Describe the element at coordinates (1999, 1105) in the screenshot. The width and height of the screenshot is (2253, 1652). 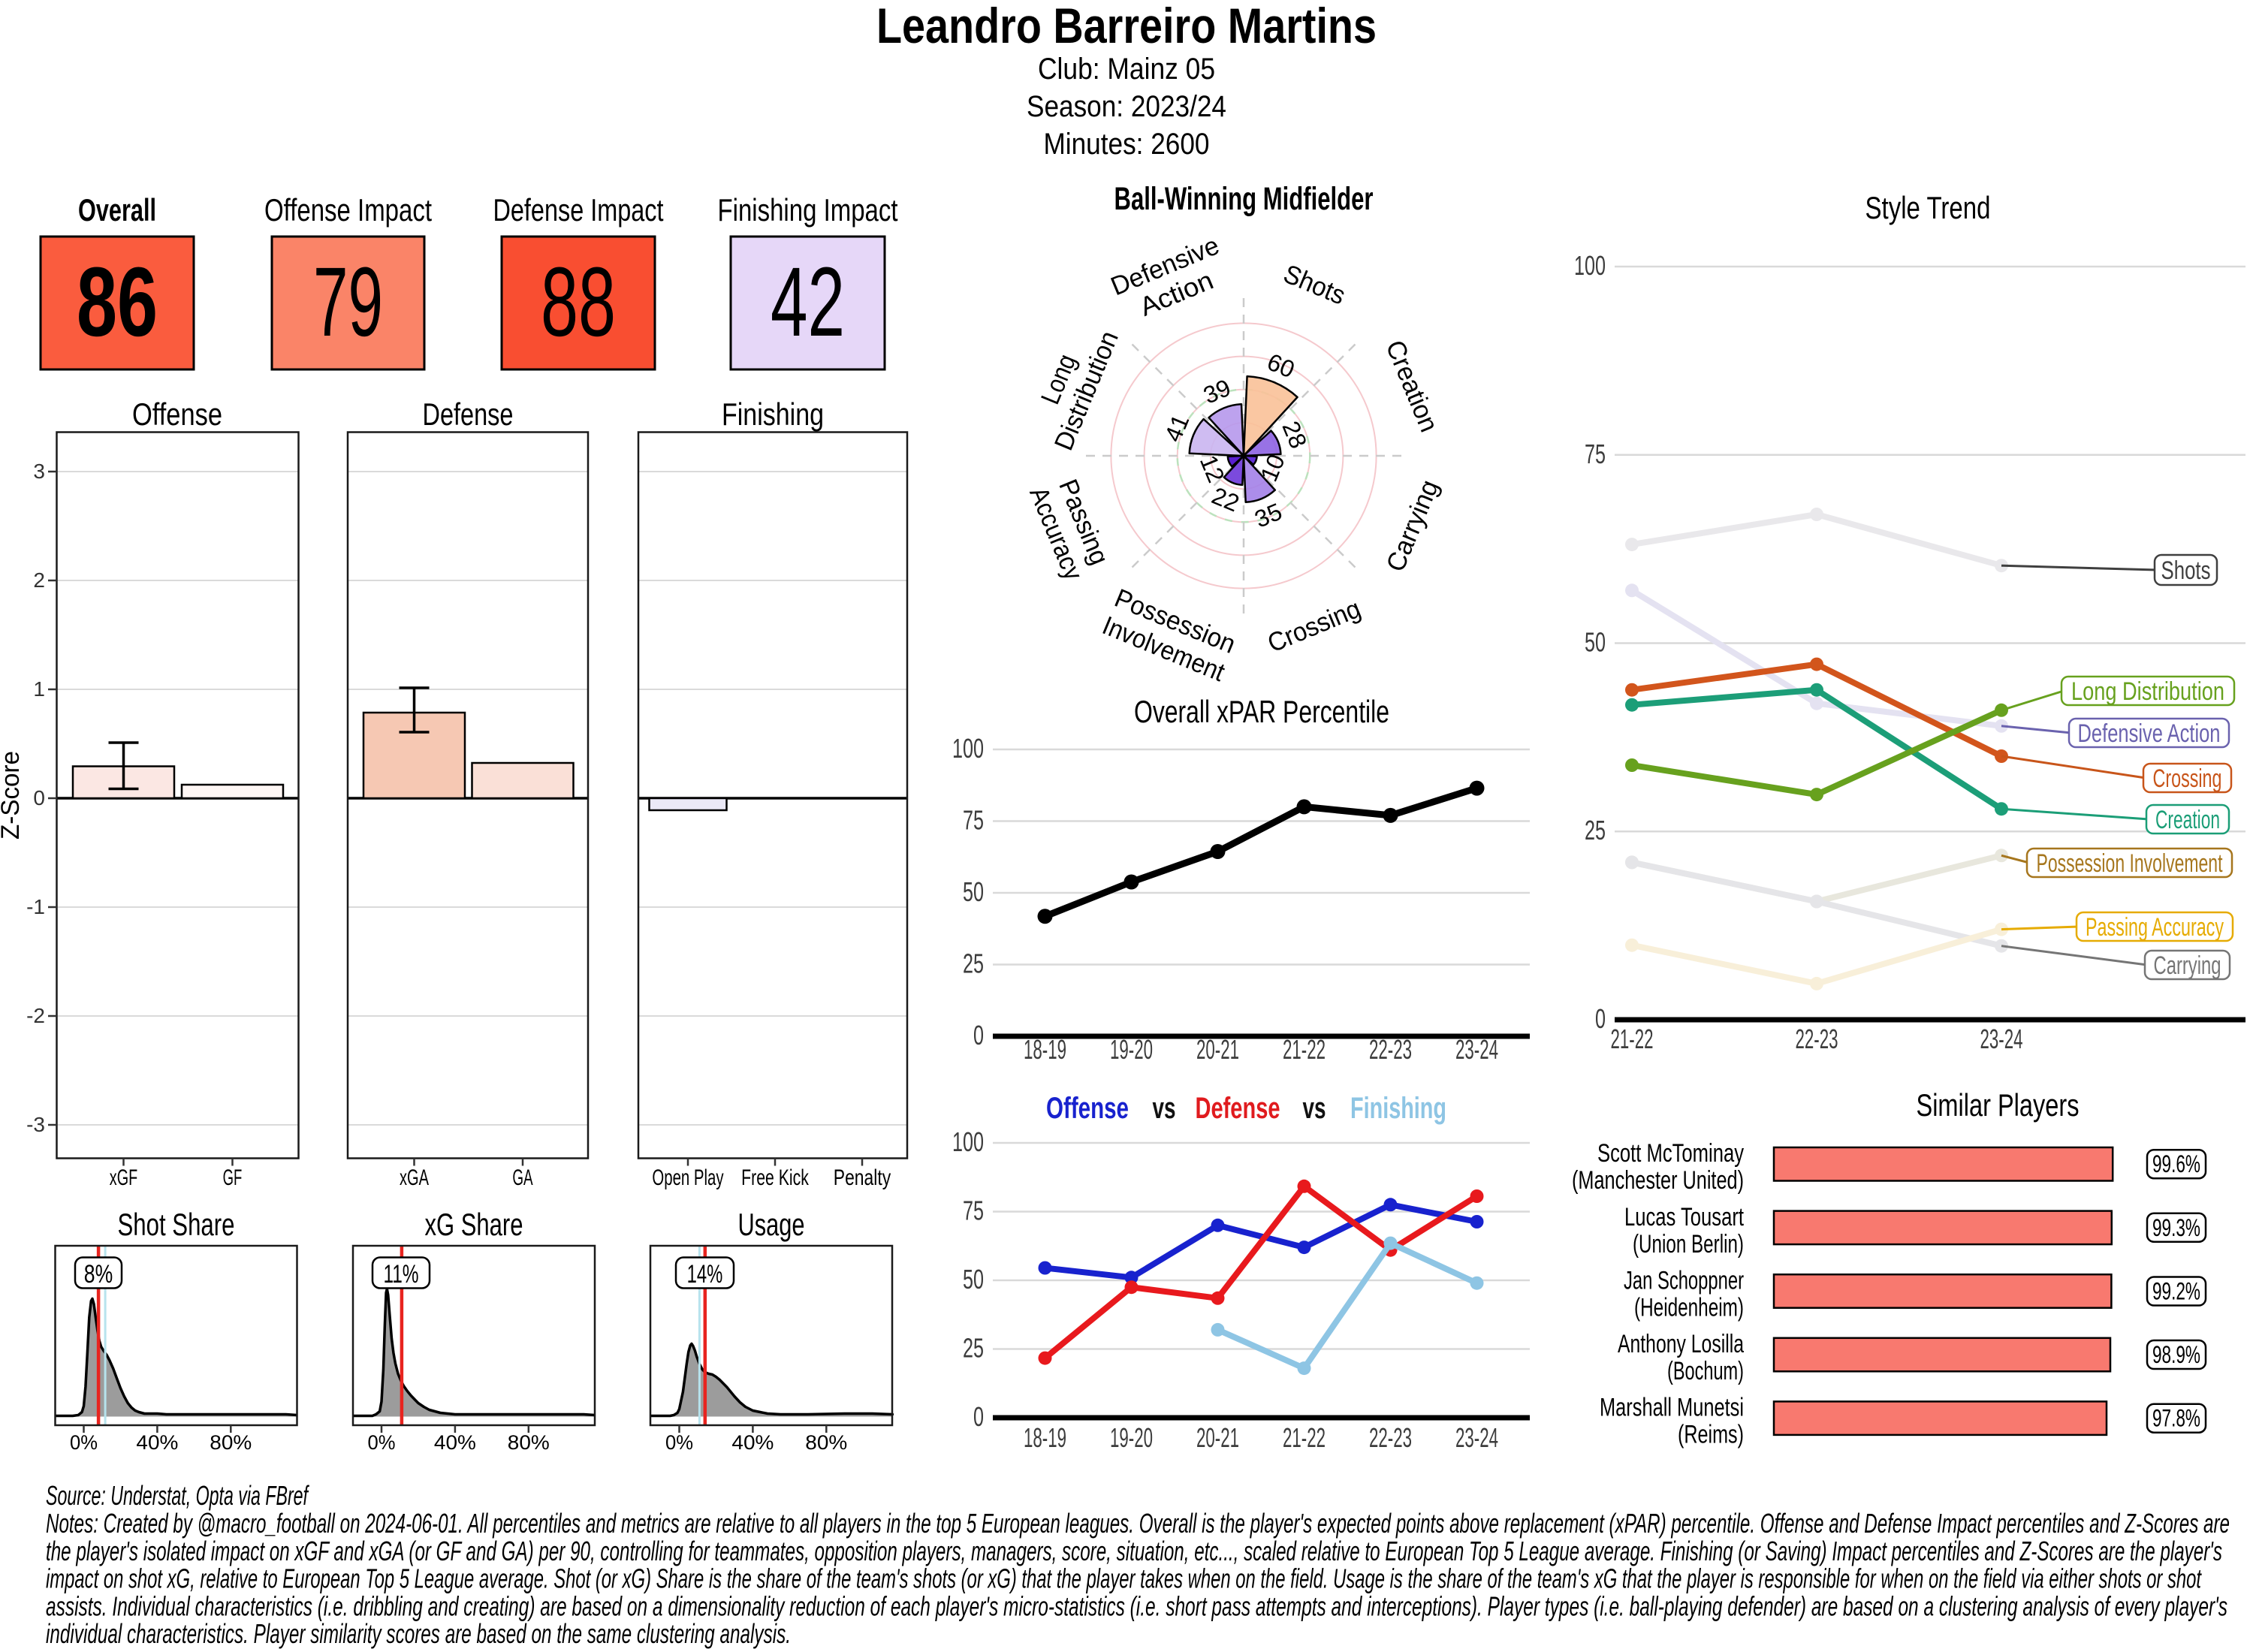
I see `svg-text: Similar Players` at that location.